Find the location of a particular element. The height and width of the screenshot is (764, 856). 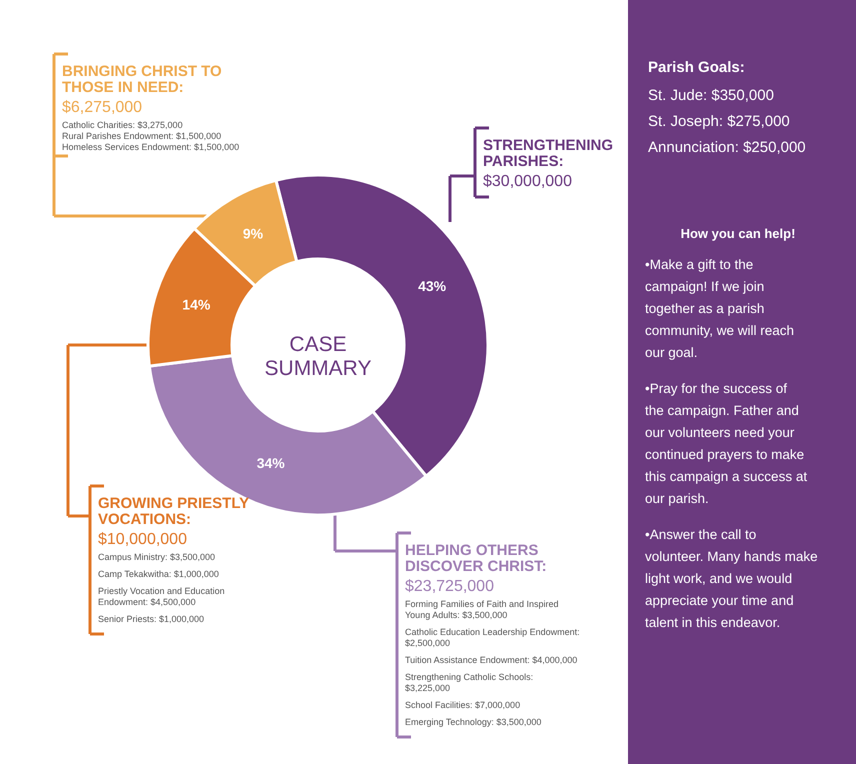

text: Rural Parishes Endowment: $1,500,000 is located at coordinates (142, 136).